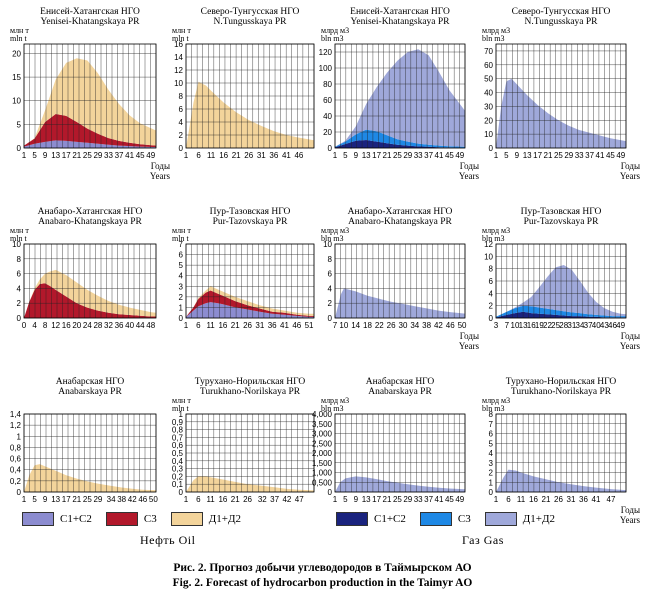 The height and width of the screenshot is (594, 645). Describe the element at coordinates (250, 114) in the screenshot. I see `area-series-д1д2` at that location.